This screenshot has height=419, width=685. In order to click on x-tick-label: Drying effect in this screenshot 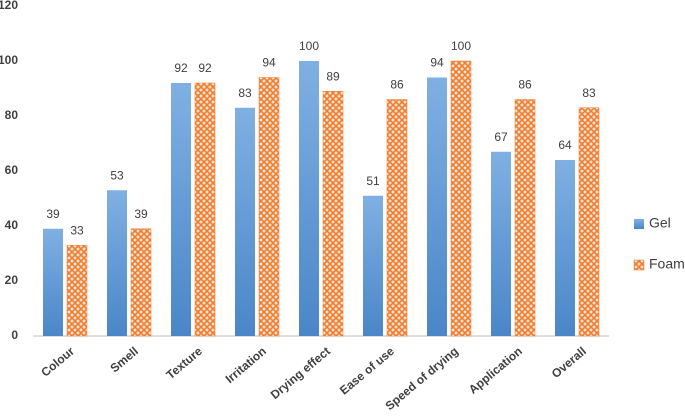, I will do `click(300, 373)`.